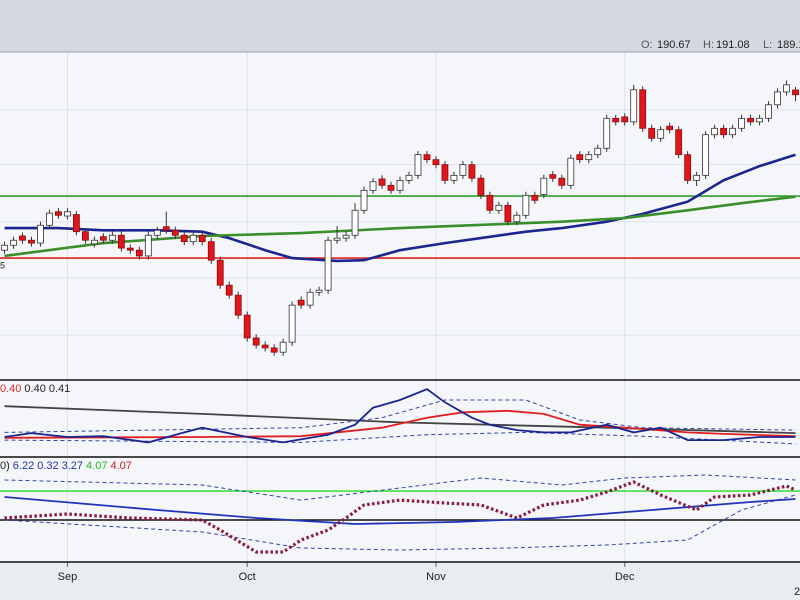  I want to click on x-axis-background, so click(400, 581).